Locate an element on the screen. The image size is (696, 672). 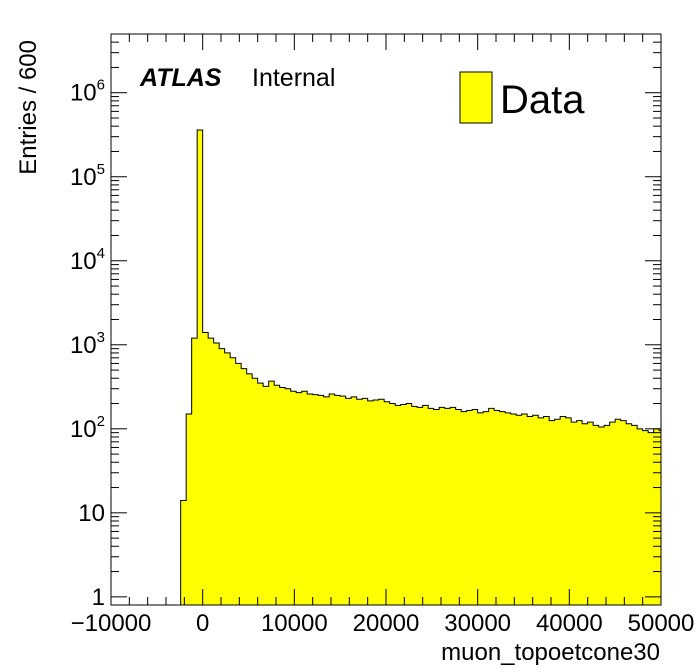
y-tick-label: 10² is located at coordinates (87, 428).